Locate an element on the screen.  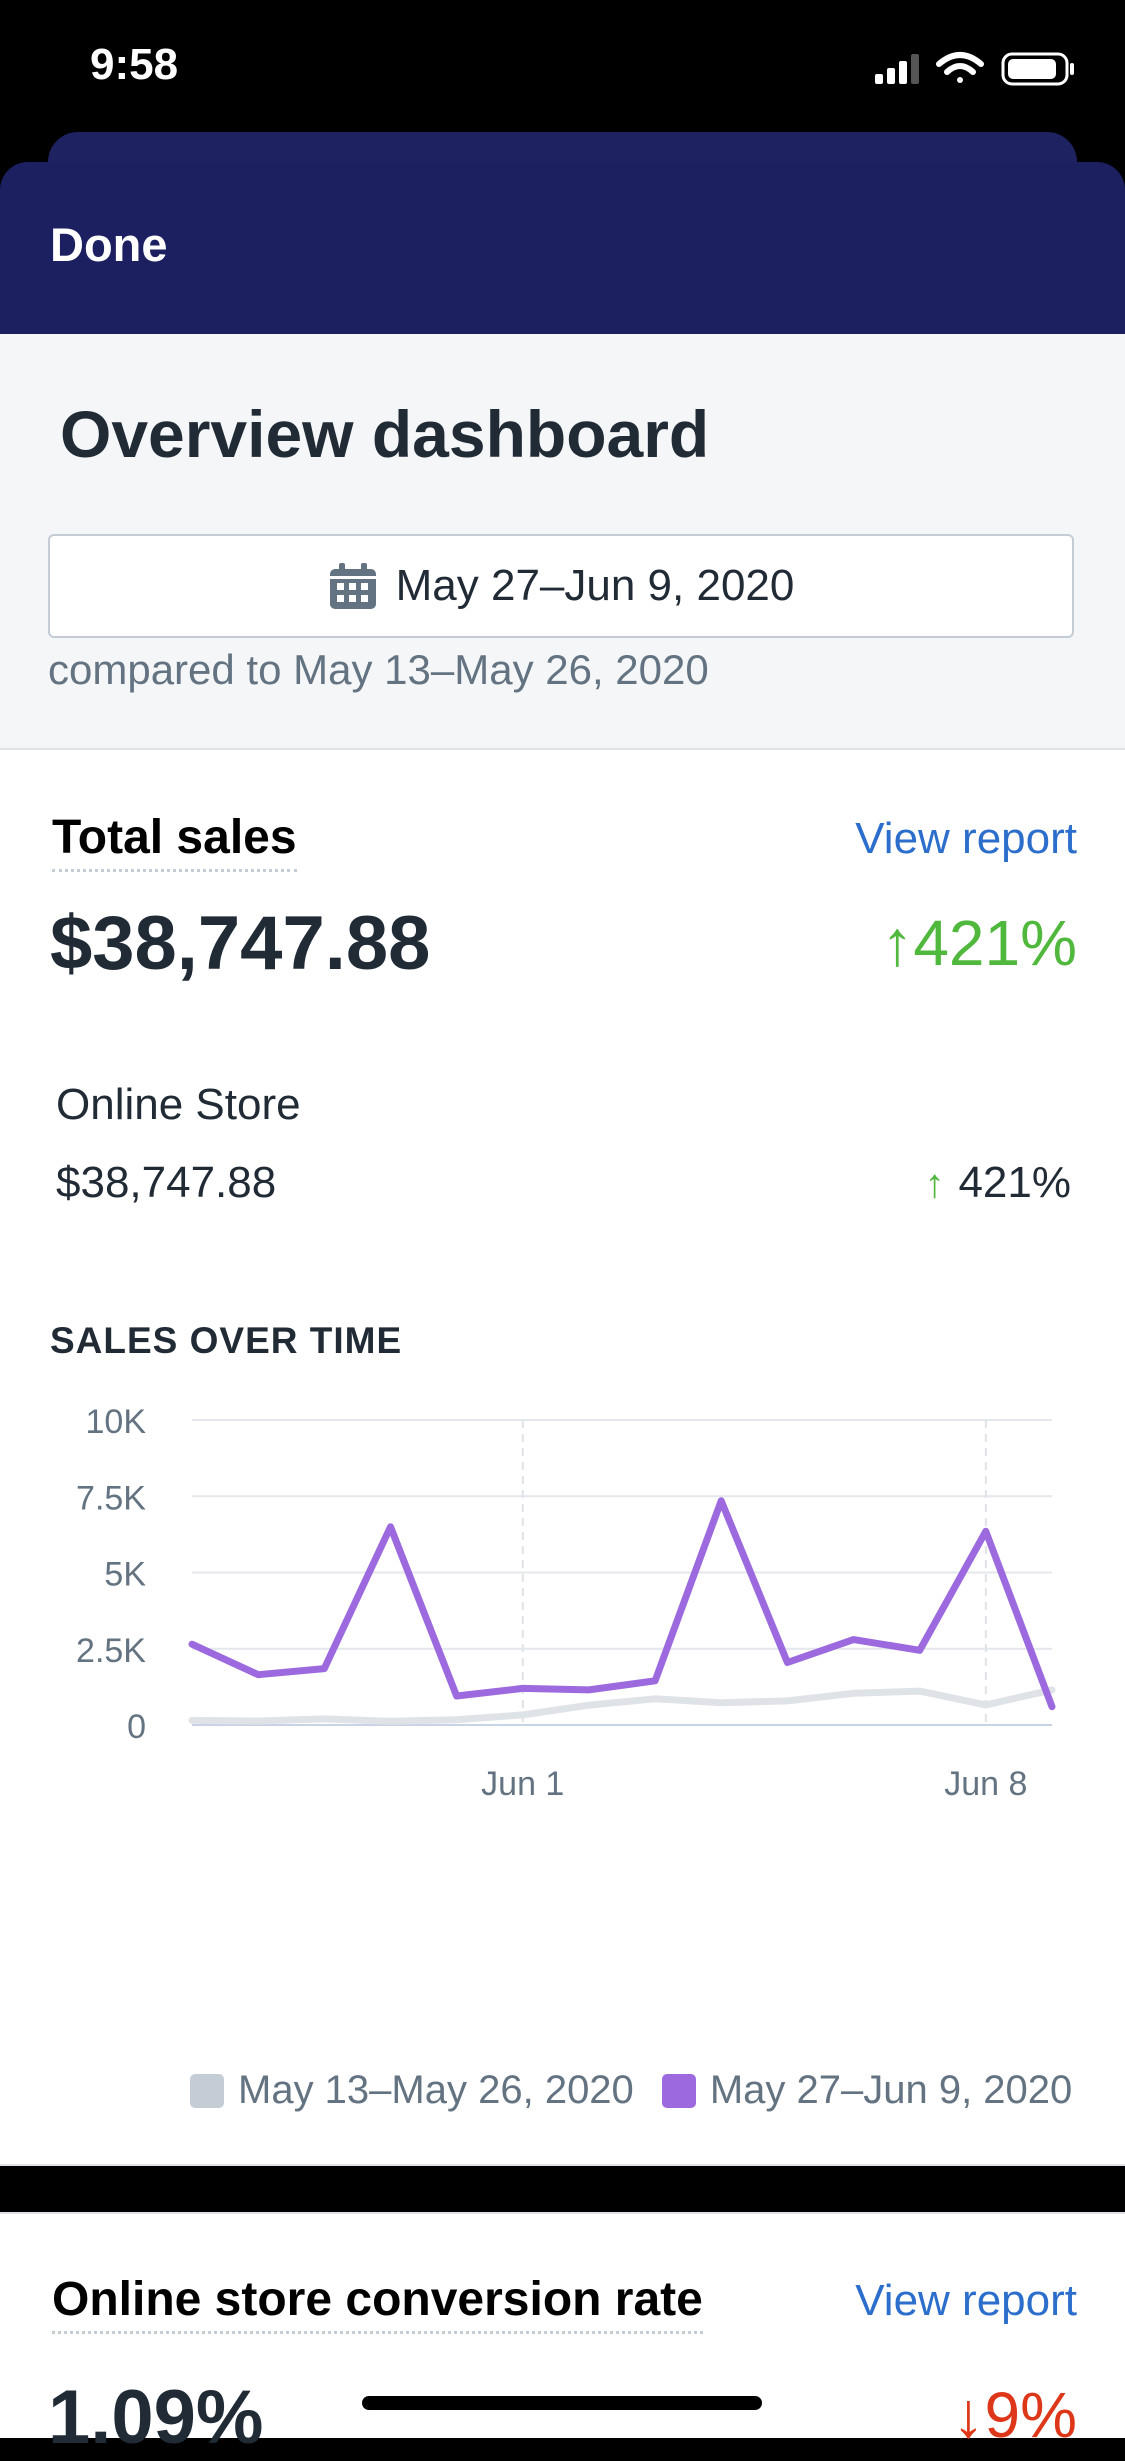
y-tick-label: 0 is located at coordinates (136, 1727).